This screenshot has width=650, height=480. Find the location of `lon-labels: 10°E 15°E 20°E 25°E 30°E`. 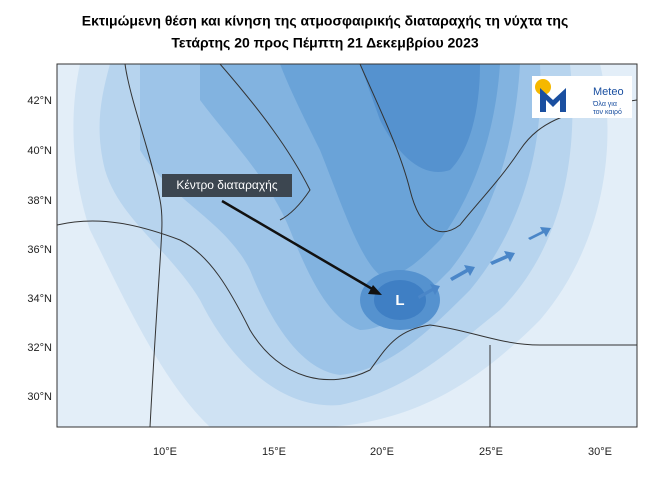

lon-labels: 10°E 15°E 20°E 25°E 30°E is located at coordinates (382, 452).